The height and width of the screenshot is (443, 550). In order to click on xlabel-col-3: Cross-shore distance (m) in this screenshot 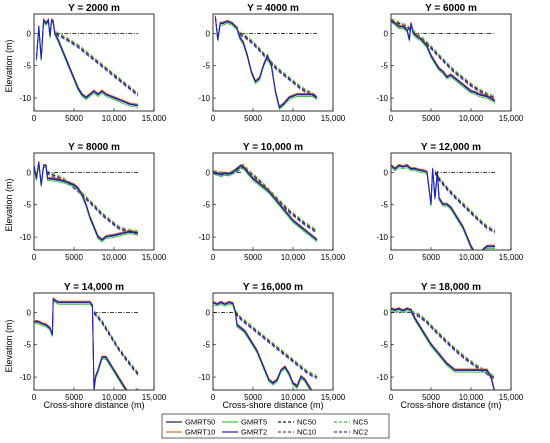, I will do `click(450, 405)`.